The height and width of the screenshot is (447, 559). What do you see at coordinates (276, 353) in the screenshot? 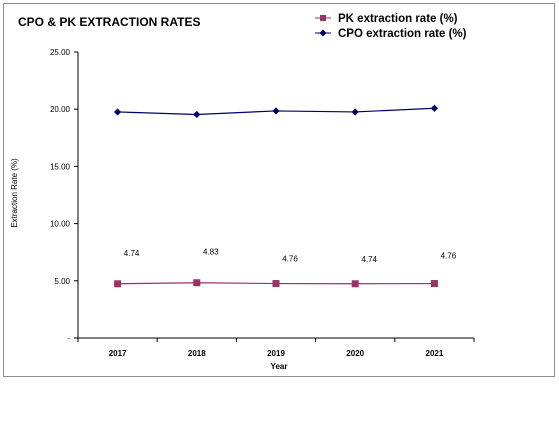
I see `x-tick-label: 2019` at bounding box center [276, 353].